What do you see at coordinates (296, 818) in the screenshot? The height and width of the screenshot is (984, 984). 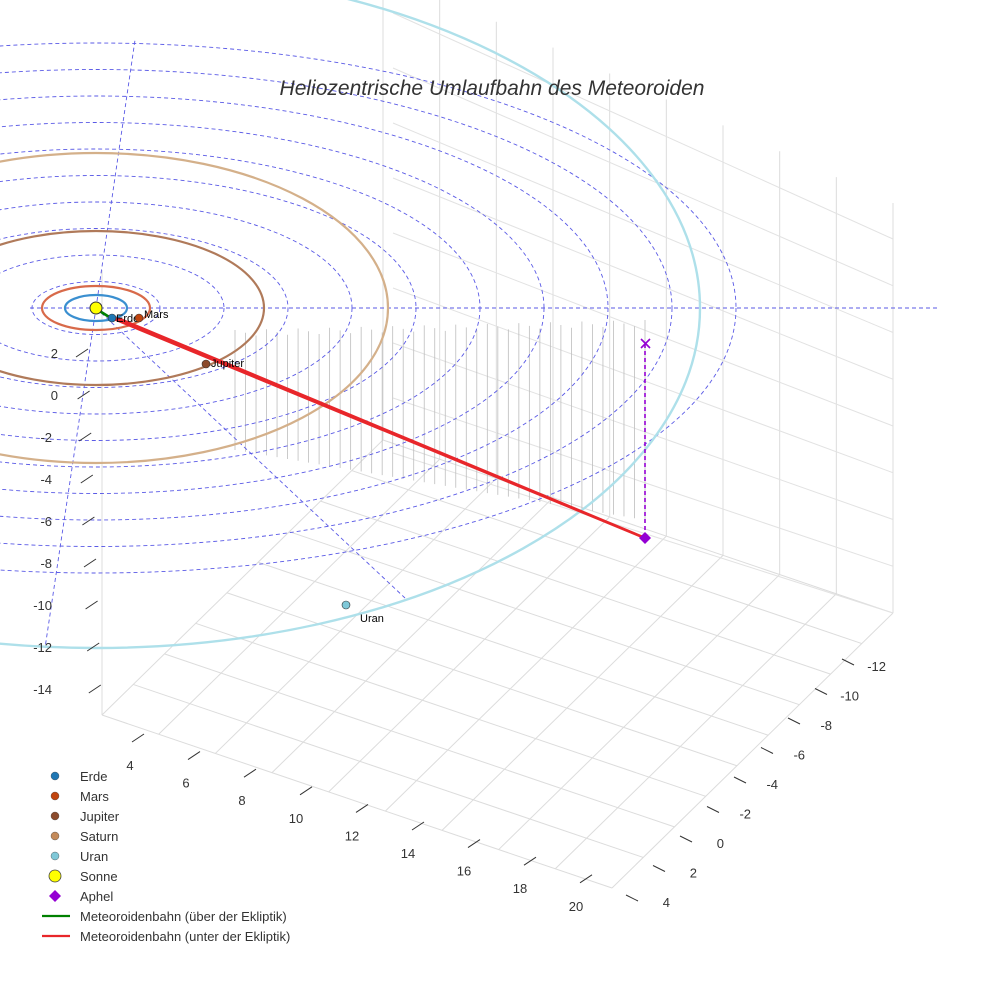 I see `x-tick-label: 10` at bounding box center [296, 818].